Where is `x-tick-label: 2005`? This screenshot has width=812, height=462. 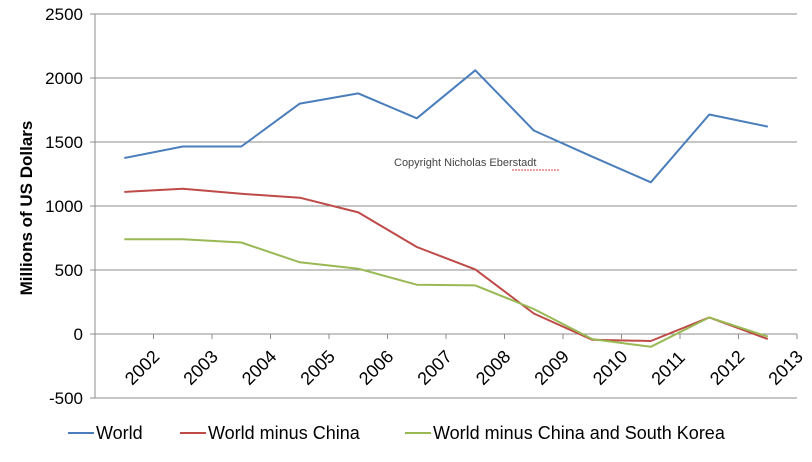 x-tick-label: 2005 is located at coordinates (317, 367).